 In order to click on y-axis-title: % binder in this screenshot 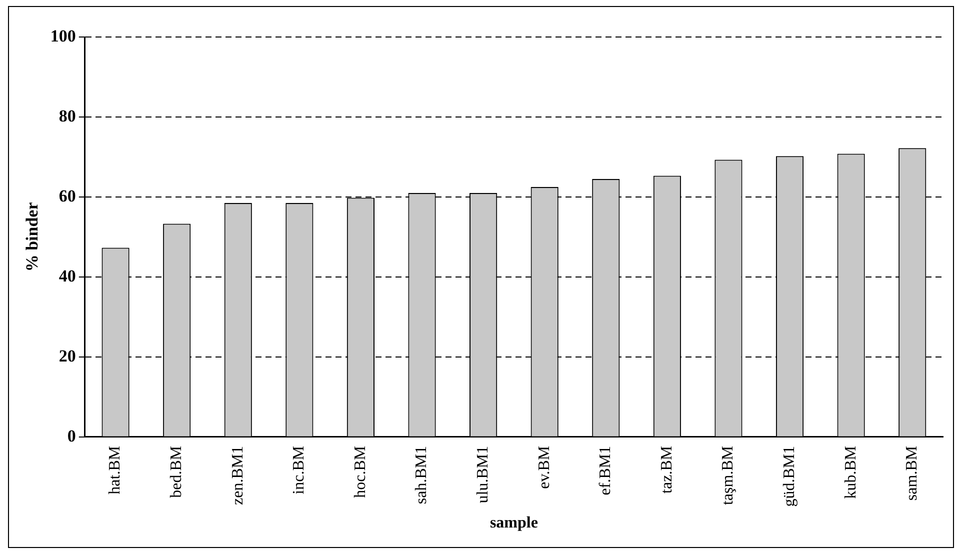, I will do `click(32, 237)`.